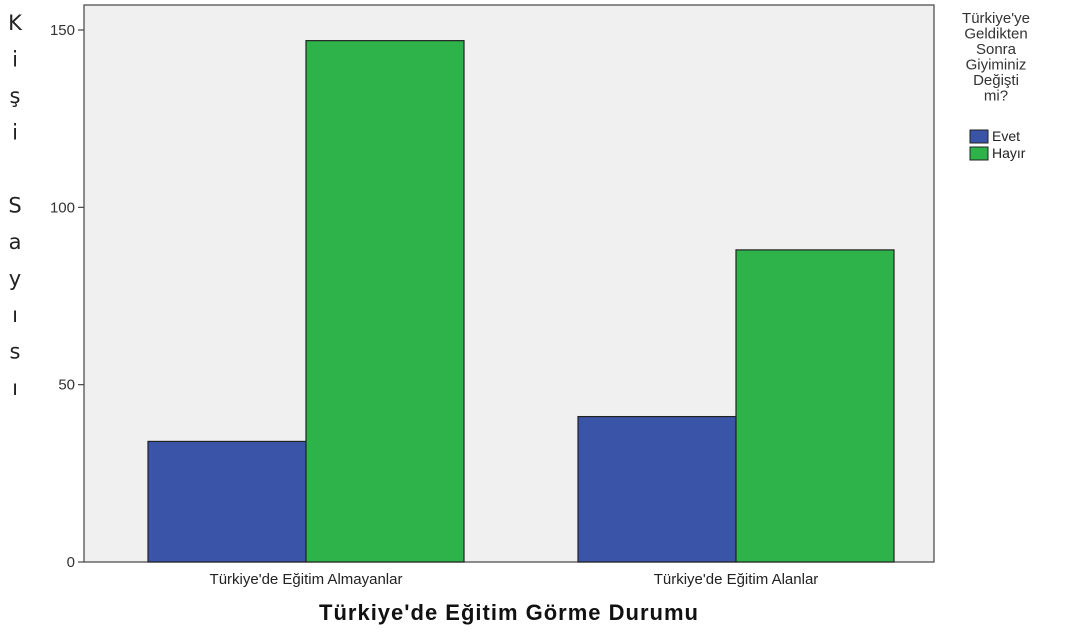 The height and width of the screenshot is (632, 1081). I want to click on bar-hayır-2, so click(815, 406).